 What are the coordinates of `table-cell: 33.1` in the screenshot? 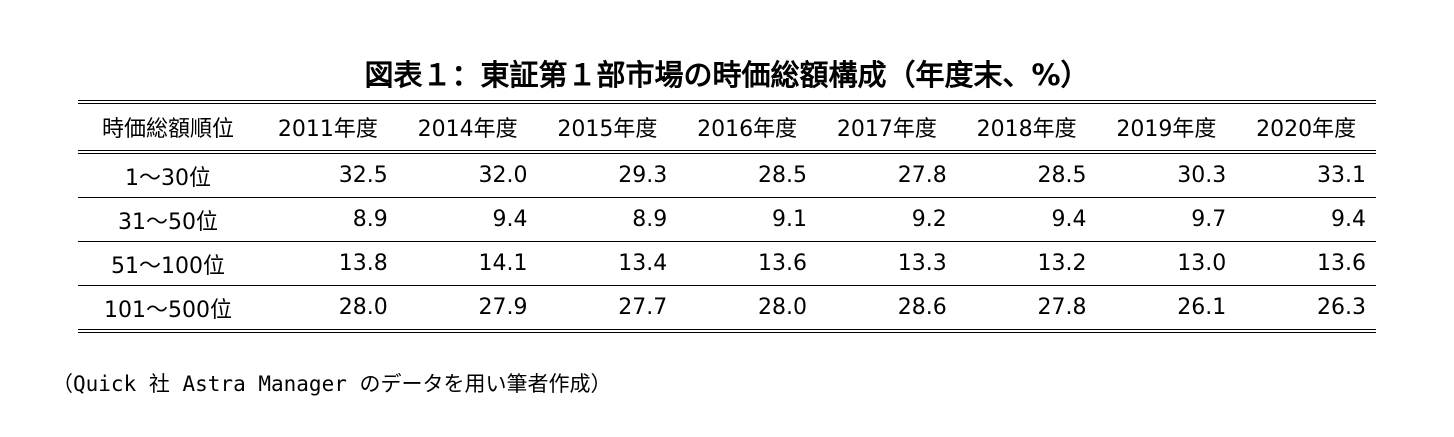 It's located at (1306, 175).